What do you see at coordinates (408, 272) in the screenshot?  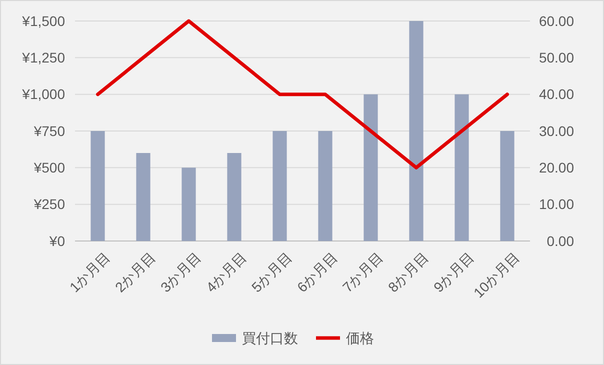 I see `x-tick-label: 8か月目` at bounding box center [408, 272].